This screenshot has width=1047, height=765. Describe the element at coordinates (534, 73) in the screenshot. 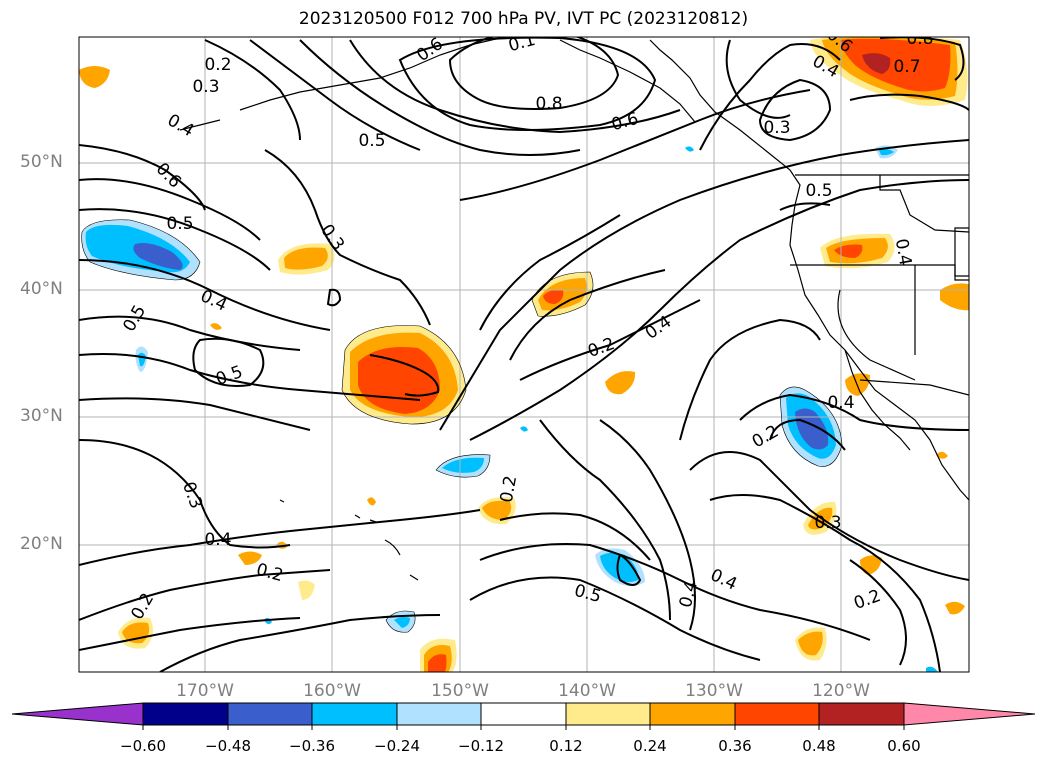

I see `contour-pv-0.8` at that location.